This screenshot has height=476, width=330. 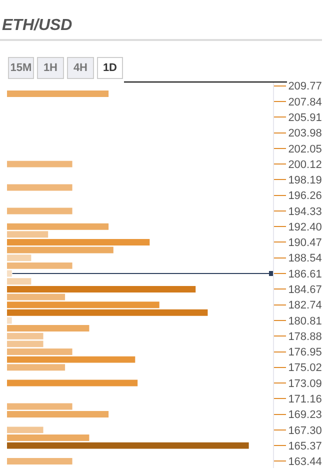 What do you see at coordinates (305, 290) in the screenshot?
I see `y-tick-label: 184.67` at bounding box center [305, 290].